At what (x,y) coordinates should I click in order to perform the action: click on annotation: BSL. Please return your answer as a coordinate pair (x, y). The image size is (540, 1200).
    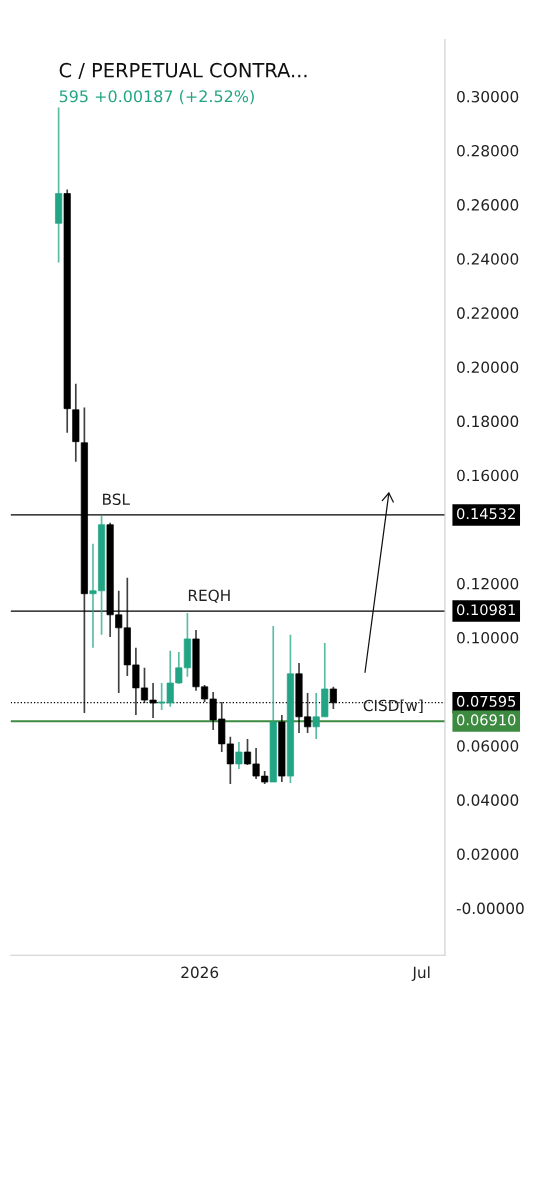
    Looking at the image, I should click on (116, 499).